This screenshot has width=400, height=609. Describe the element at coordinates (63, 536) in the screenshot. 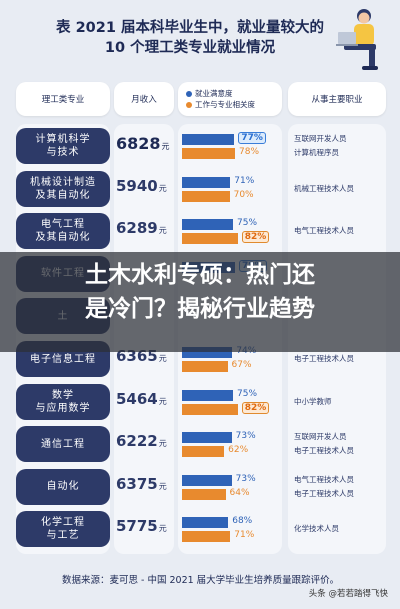

I see `major-name-line: 与工艺` at that location.